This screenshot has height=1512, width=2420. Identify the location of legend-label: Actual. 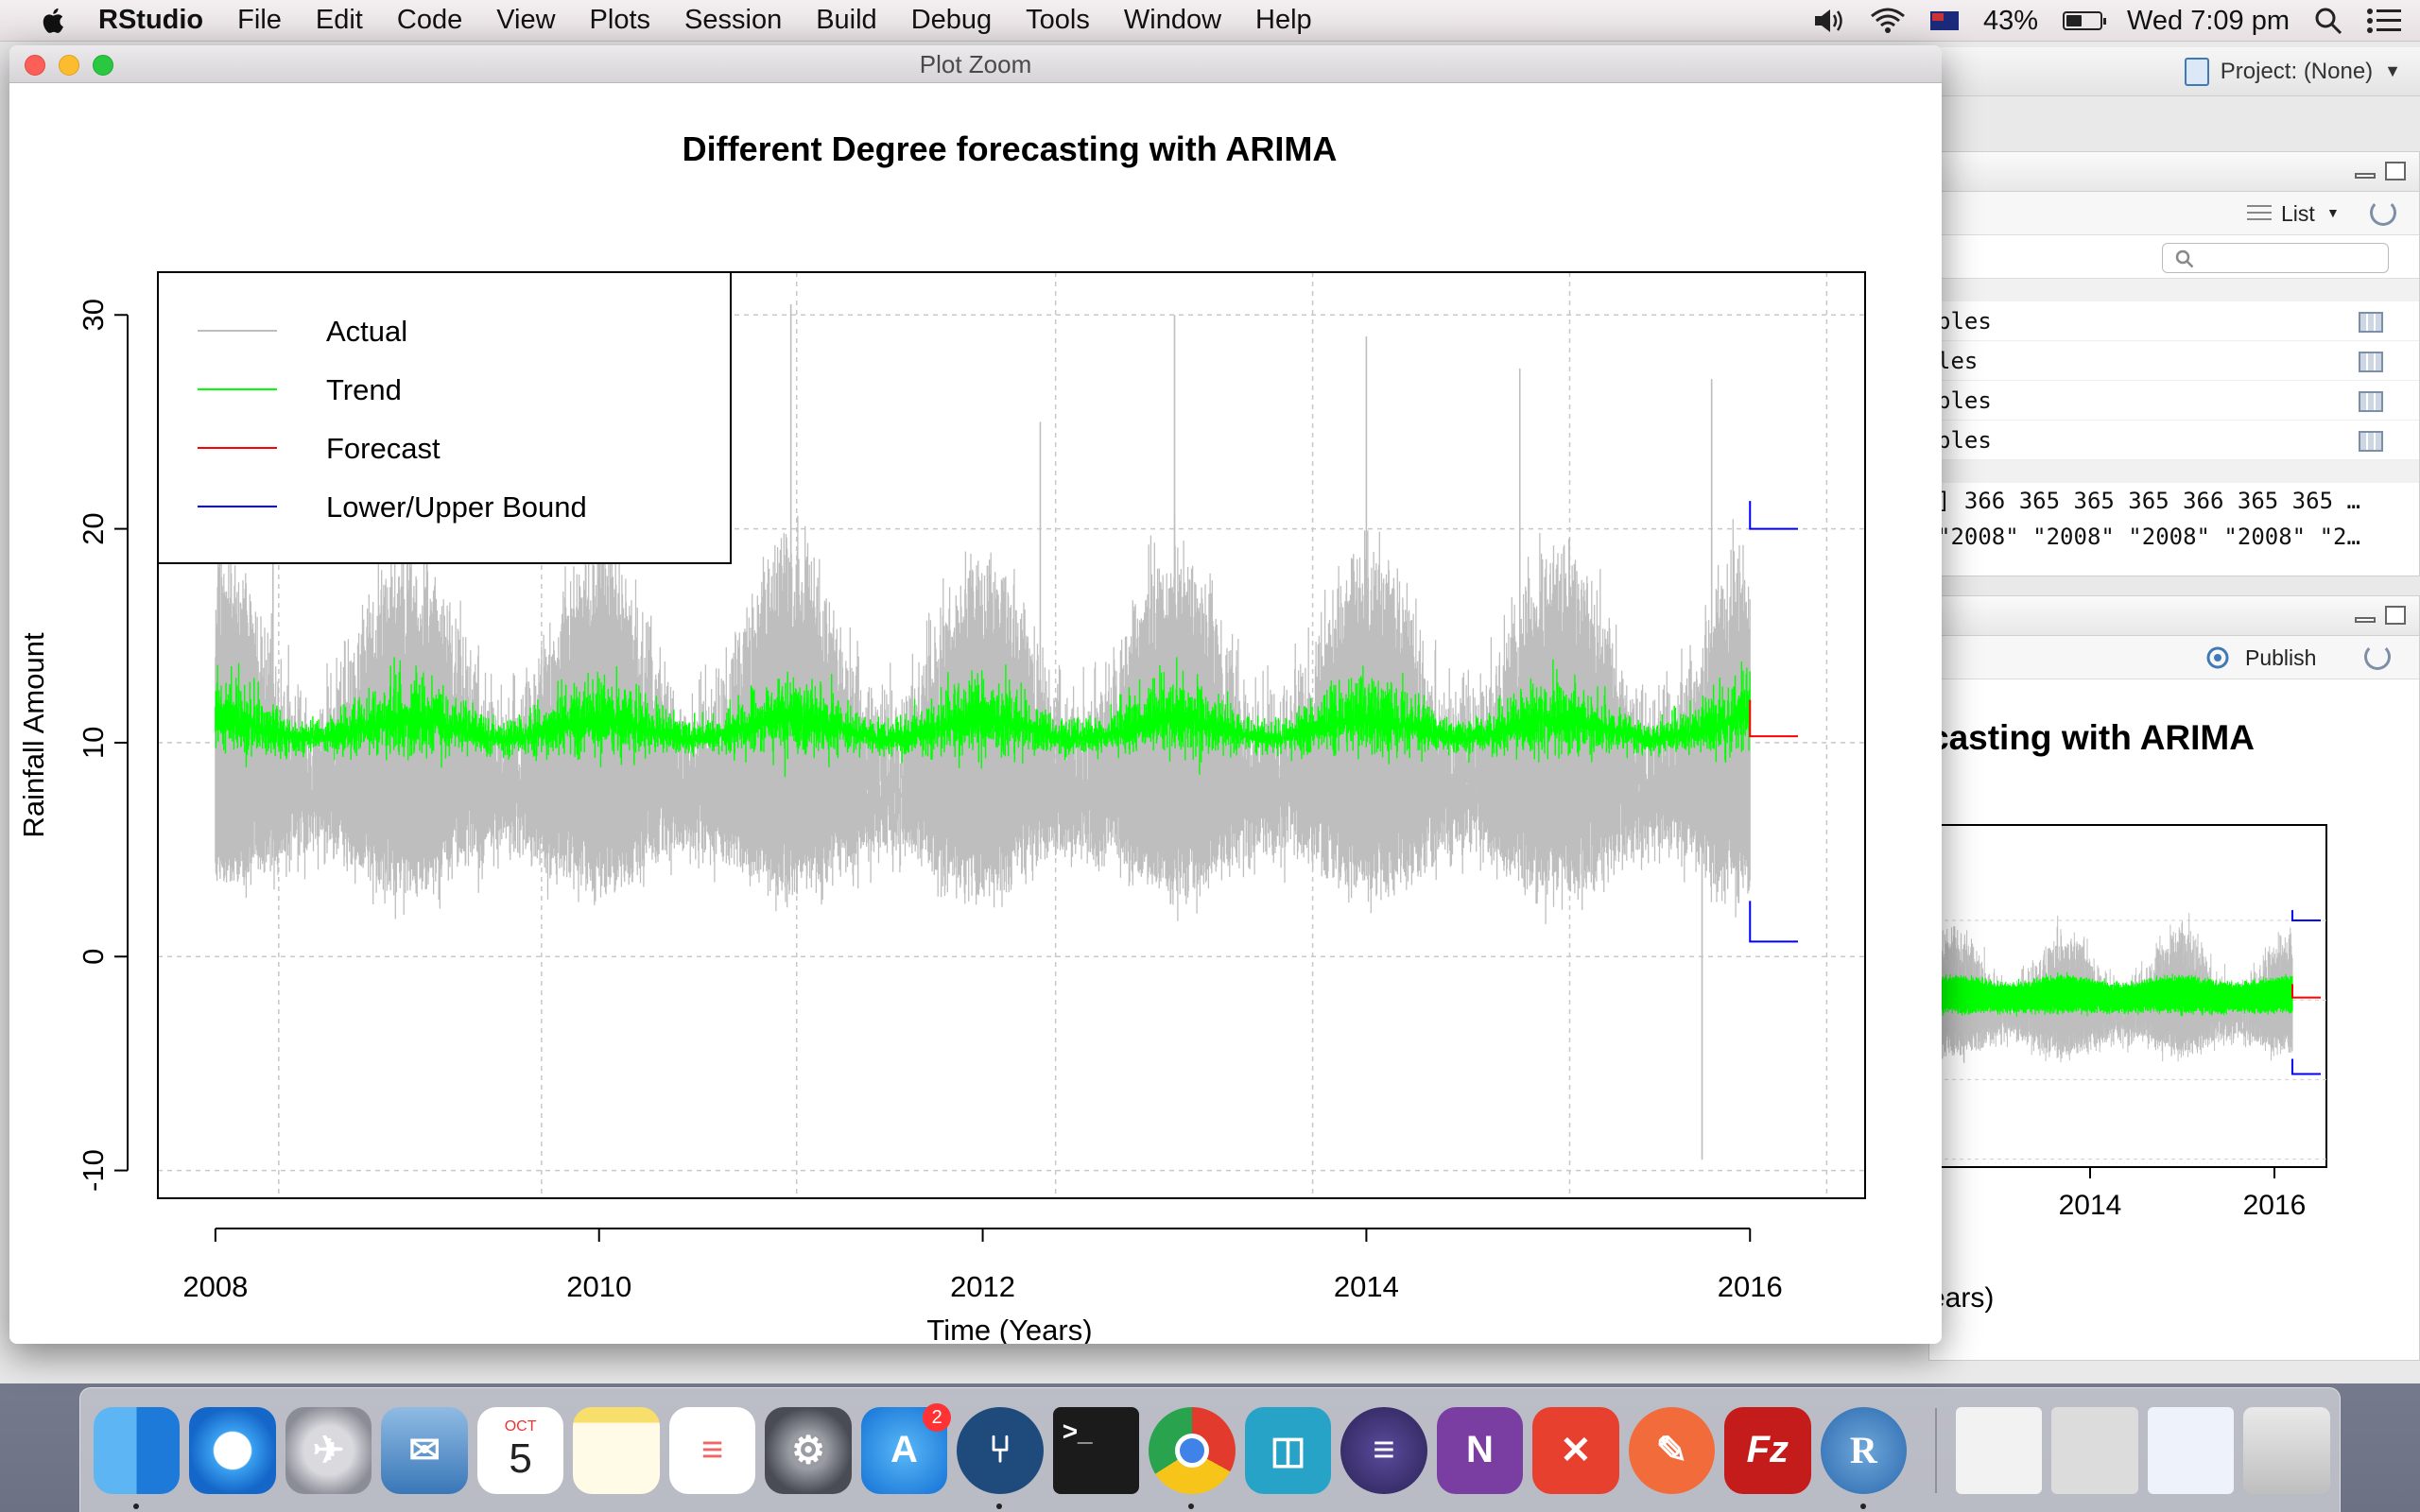
(366, 331).